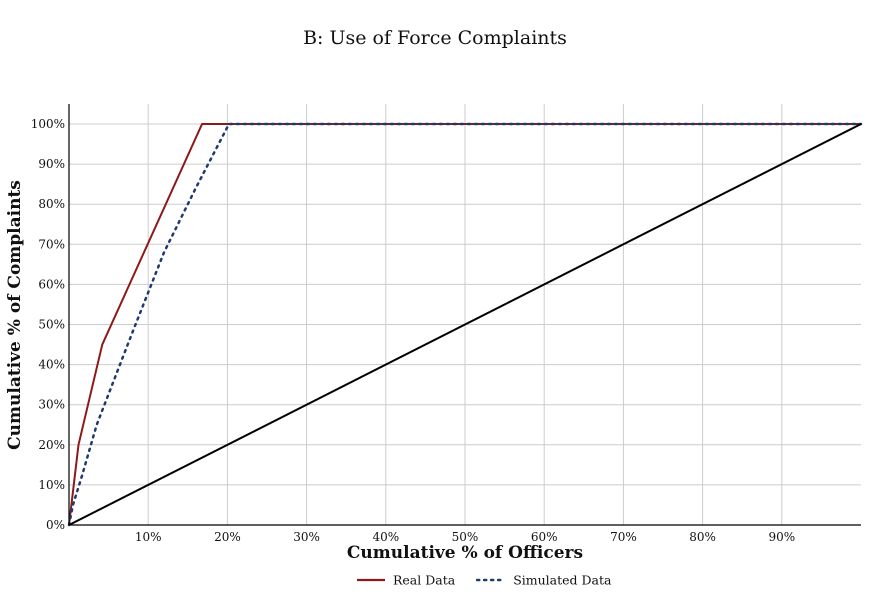  I want to click on y-tick-label-4: 40%, so click(51, 365).